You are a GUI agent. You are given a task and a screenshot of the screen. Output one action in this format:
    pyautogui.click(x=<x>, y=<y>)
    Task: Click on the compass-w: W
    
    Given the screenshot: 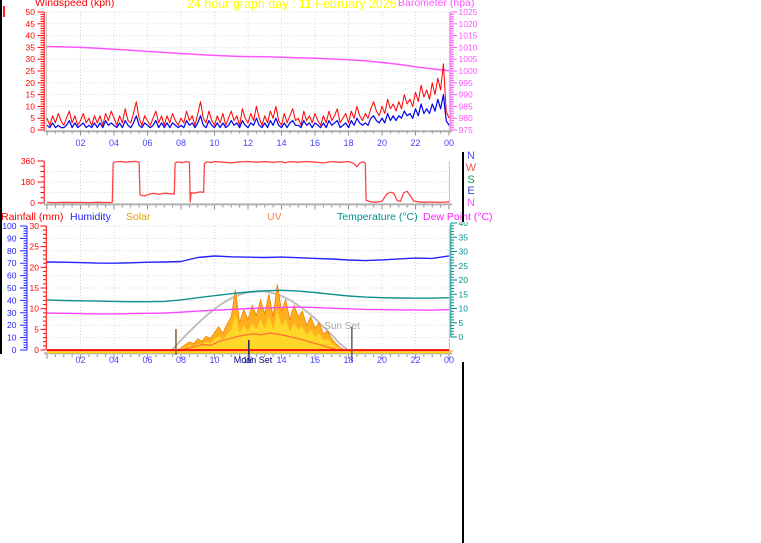 What is the action you would take?
    pyautogui.click(x=471, y=167)
    